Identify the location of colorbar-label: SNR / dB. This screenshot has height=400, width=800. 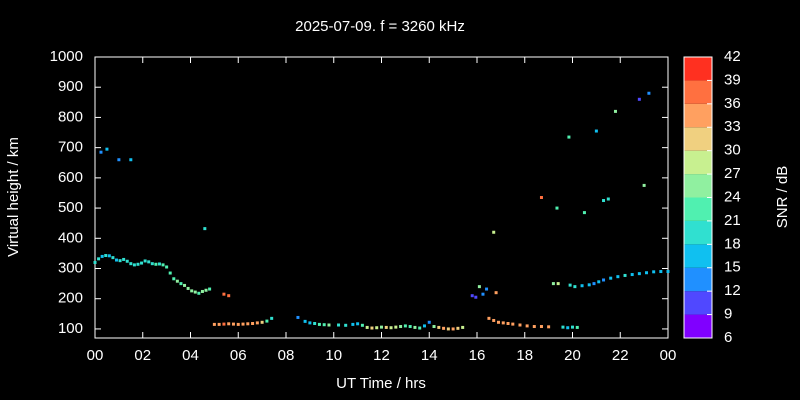
(782, 197).